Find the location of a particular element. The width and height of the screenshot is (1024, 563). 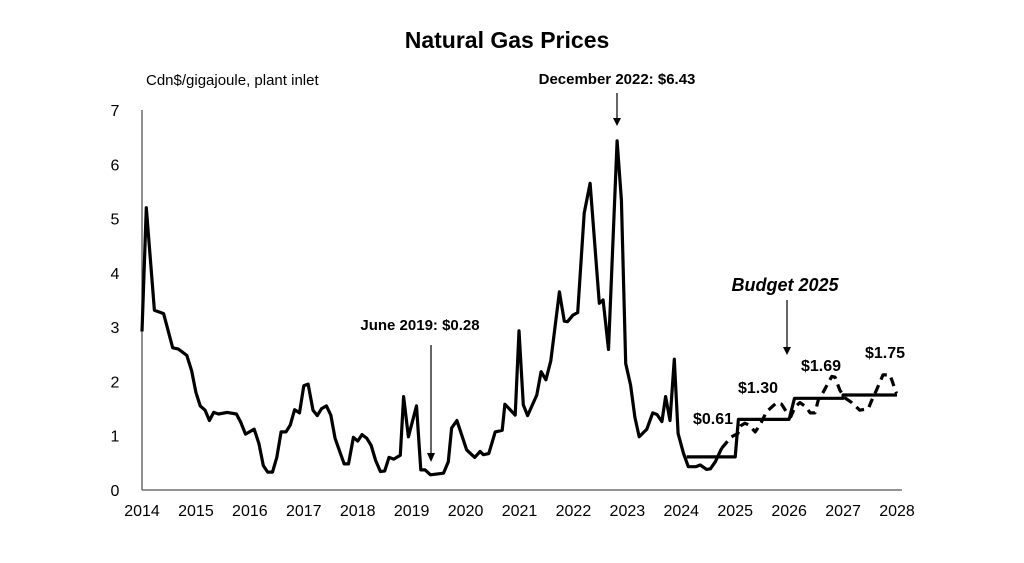

june-2019-arrowhead is located at coordinates (431, 457).